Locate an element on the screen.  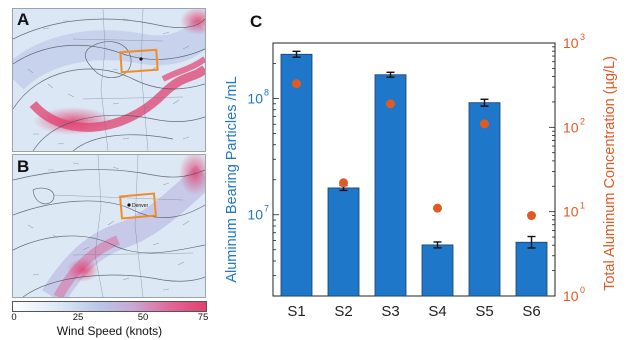
colorbar-label: Wind Speed (knots) is located at coordinates (109, 331).